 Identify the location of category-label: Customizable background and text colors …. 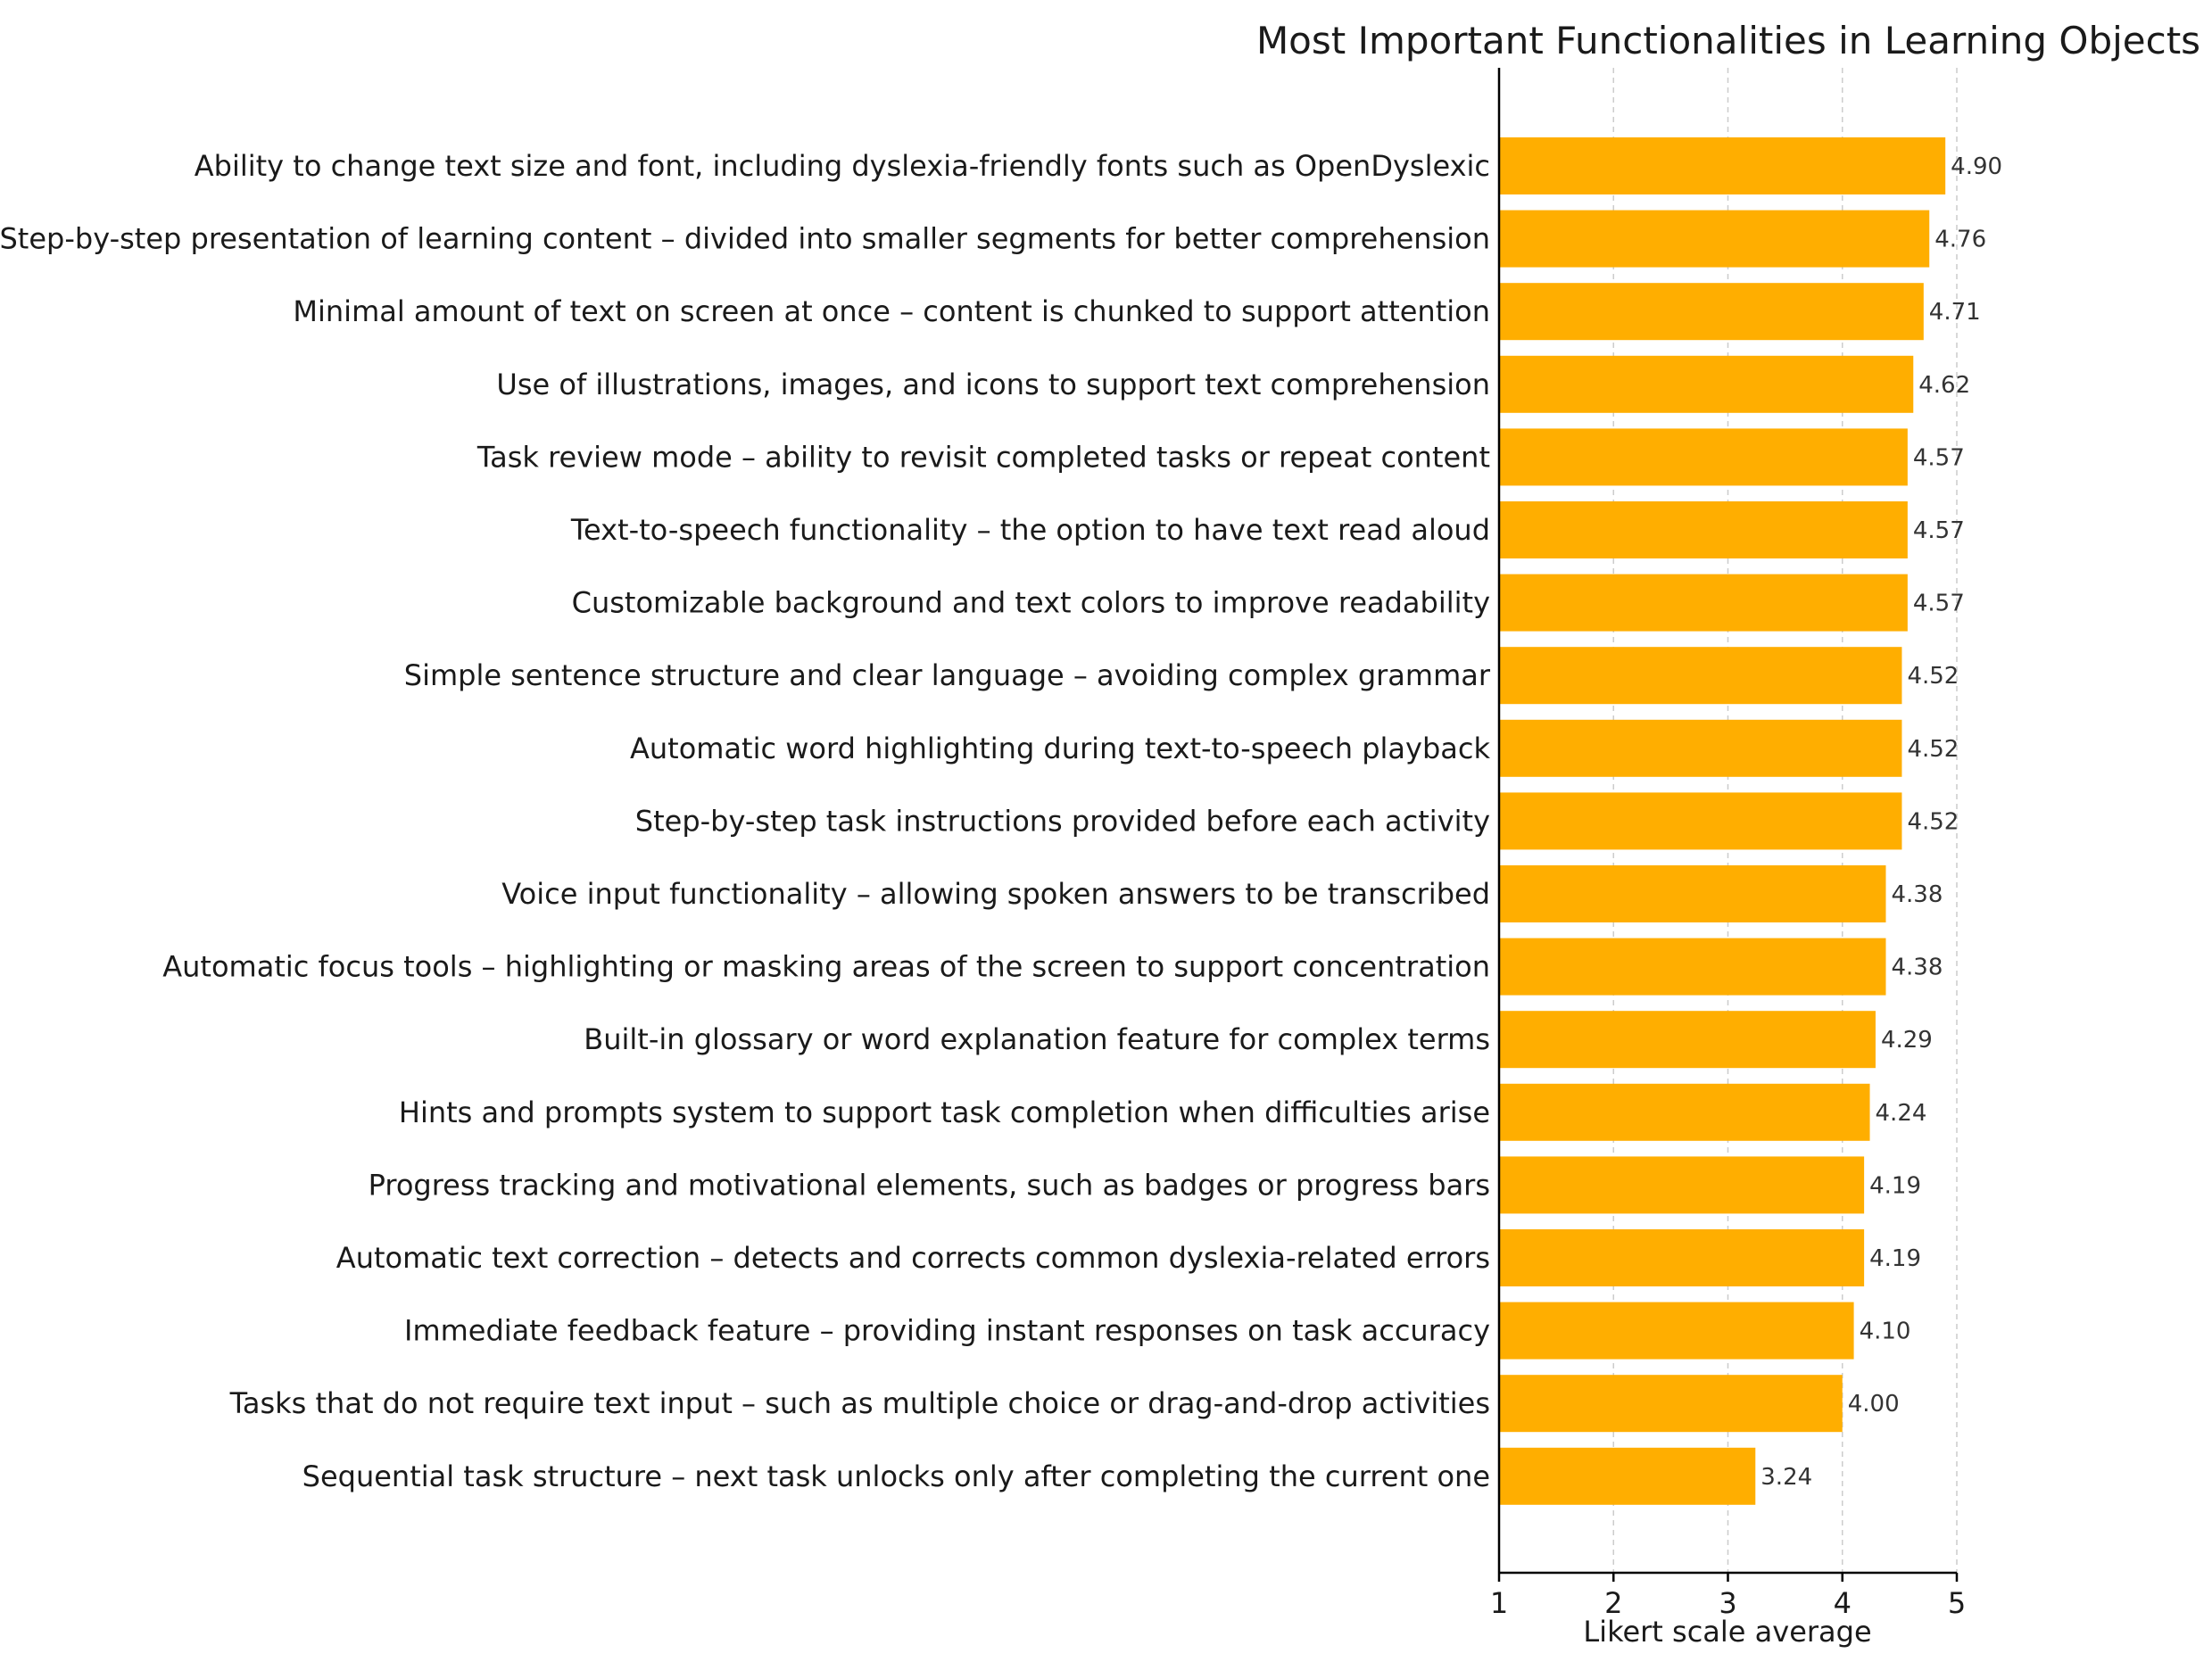
(1031, 603).